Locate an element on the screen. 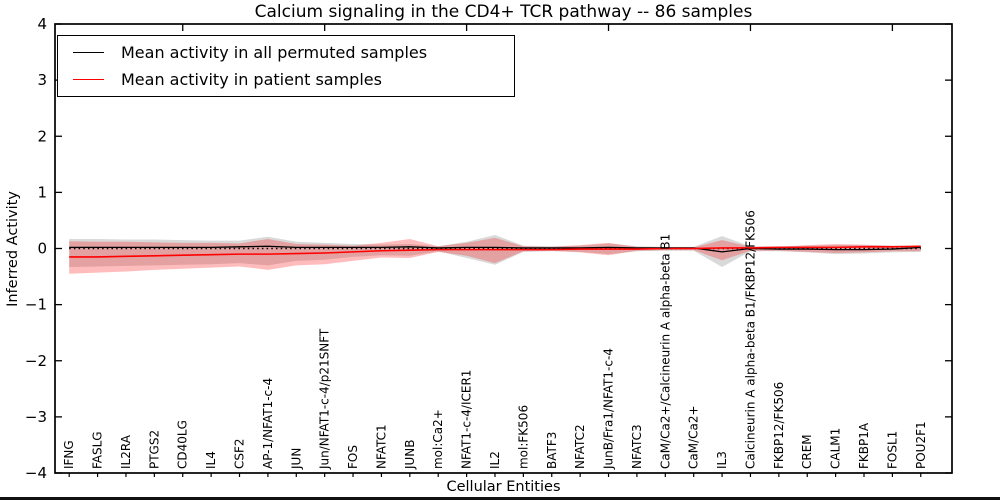 The width and height of the screenshot is (1000, 500). y-tick-label: 1 is located at coordinates (42, 192).